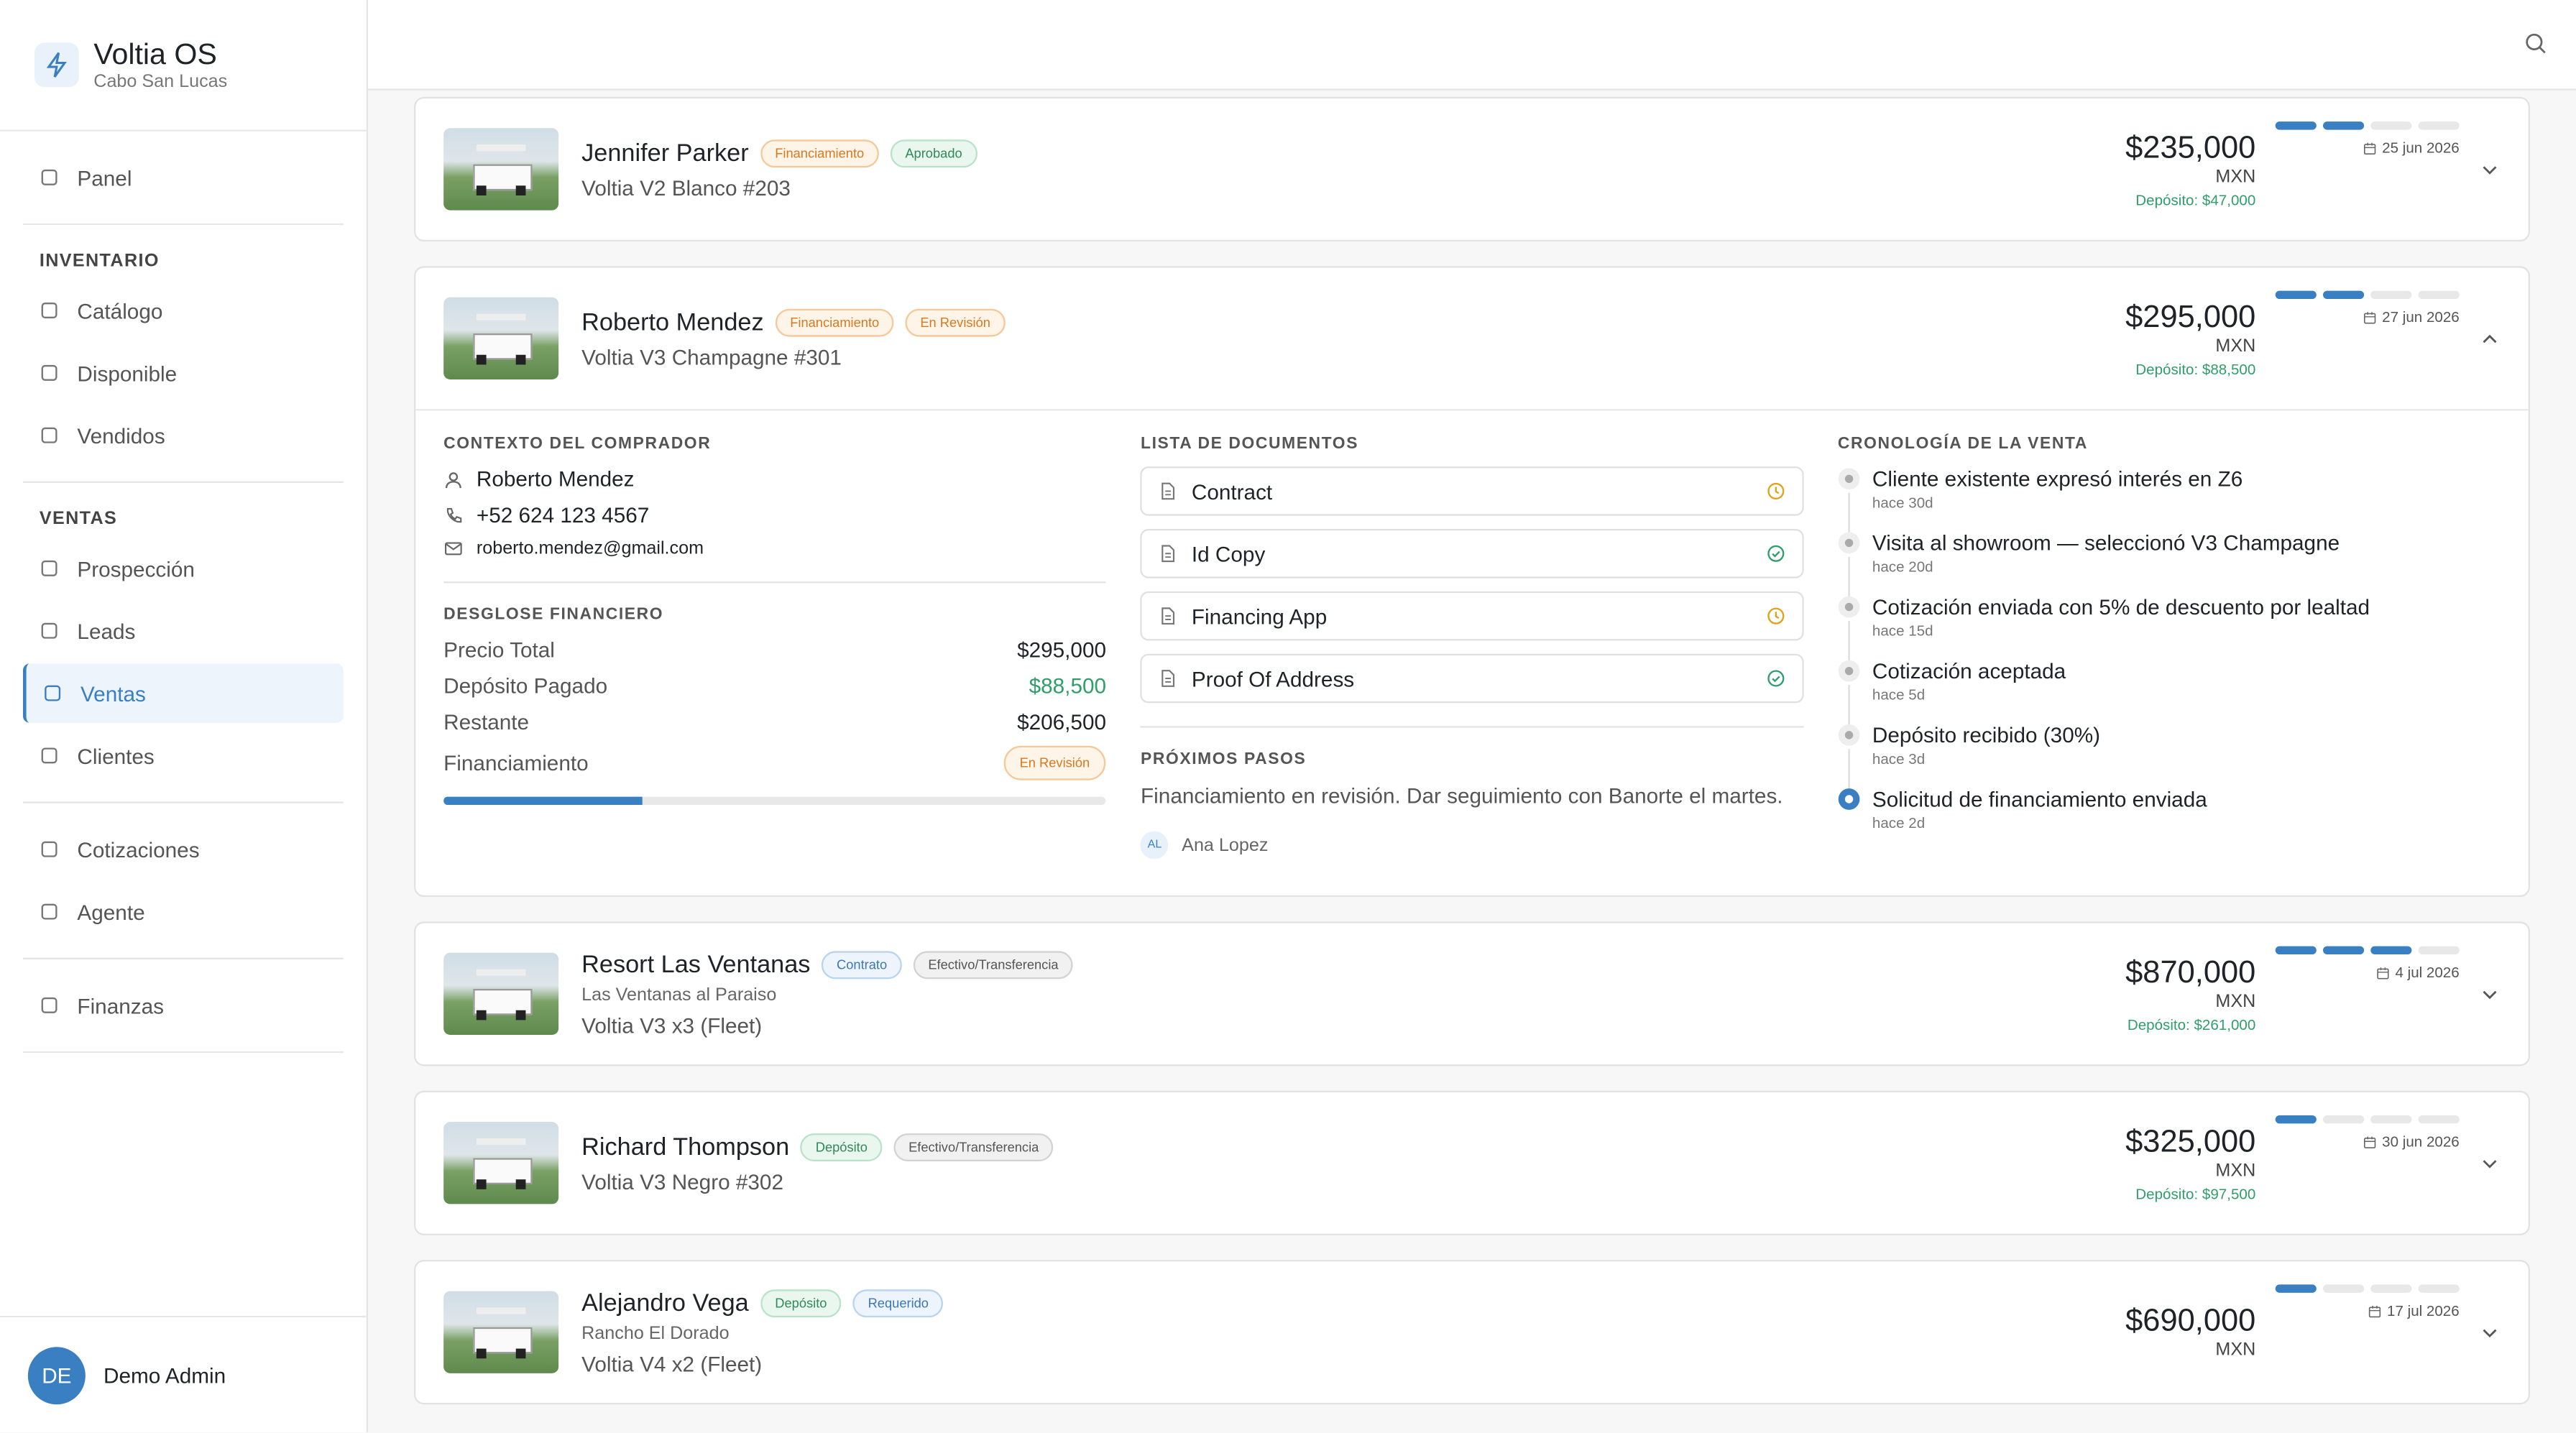  Describe the element at coordinates (1902, 566) in the screenshot. I see `event-time: hace 20d` at that location.